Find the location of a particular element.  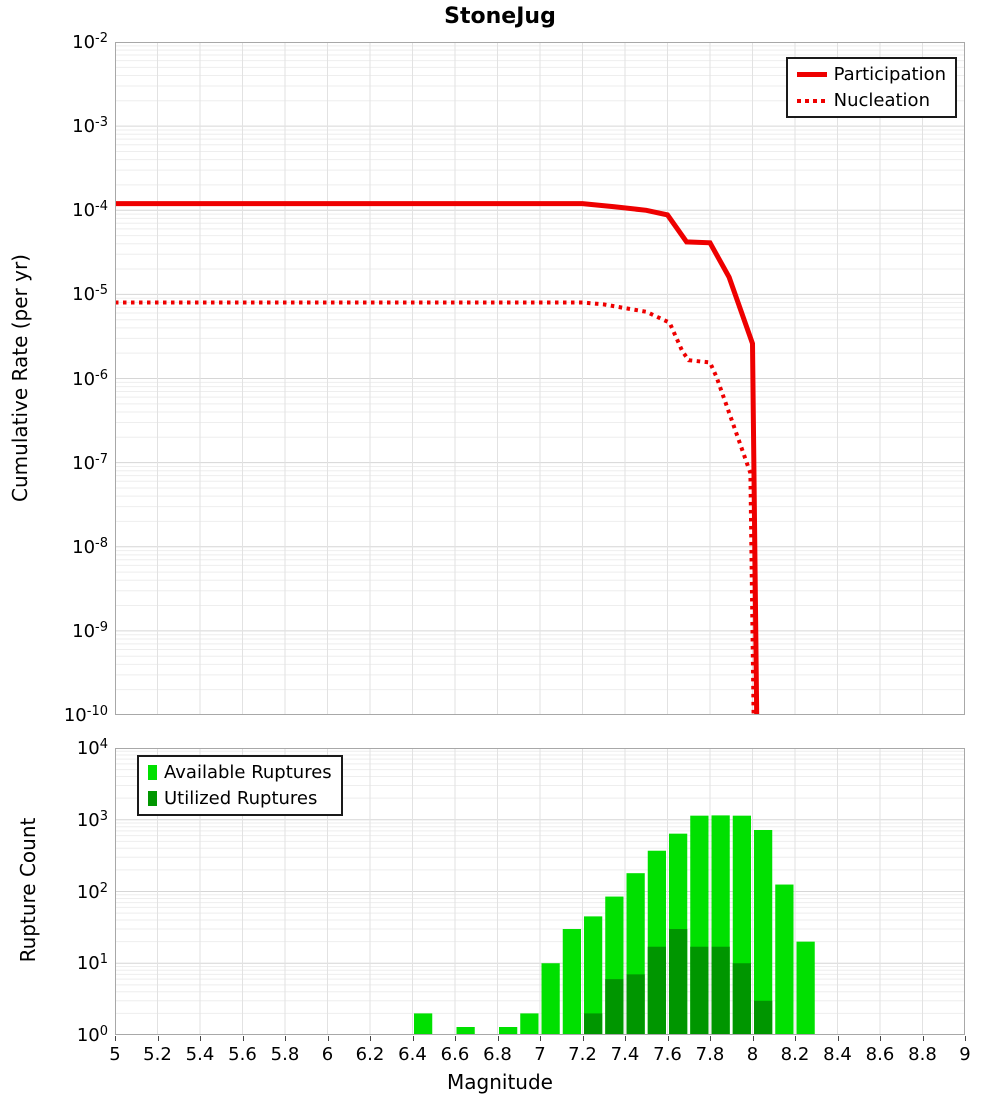

x-tick-label: 6.2 is located at coordinates (370, 1054).